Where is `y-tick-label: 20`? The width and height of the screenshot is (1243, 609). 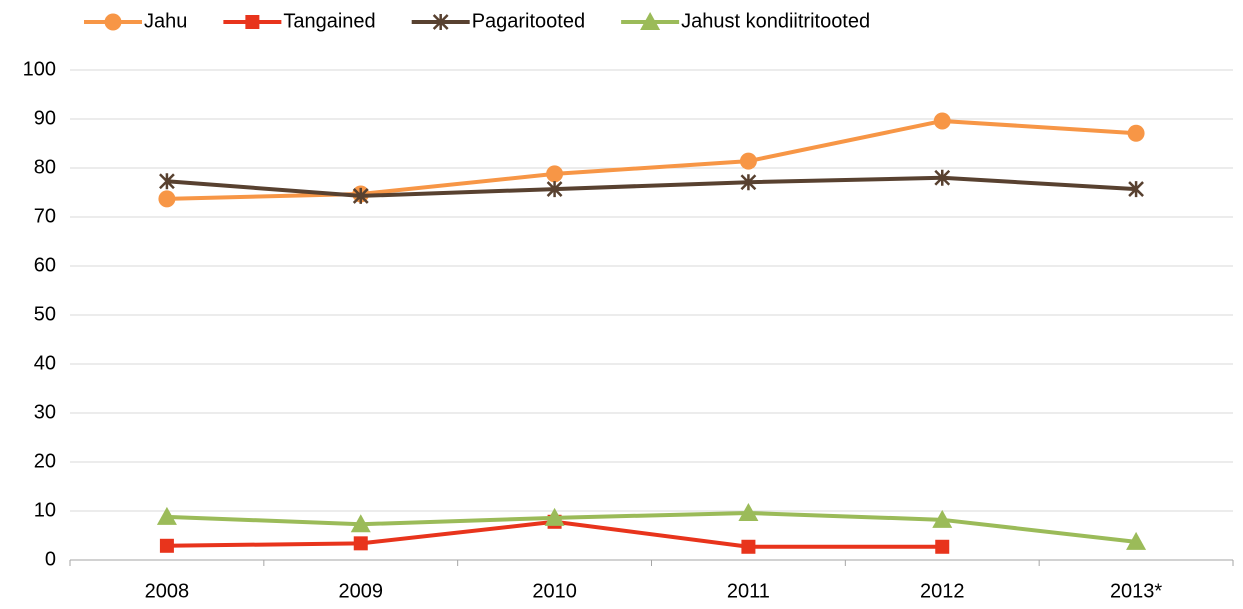 y-tick-label: 20 is located at coordinates (45, 461).